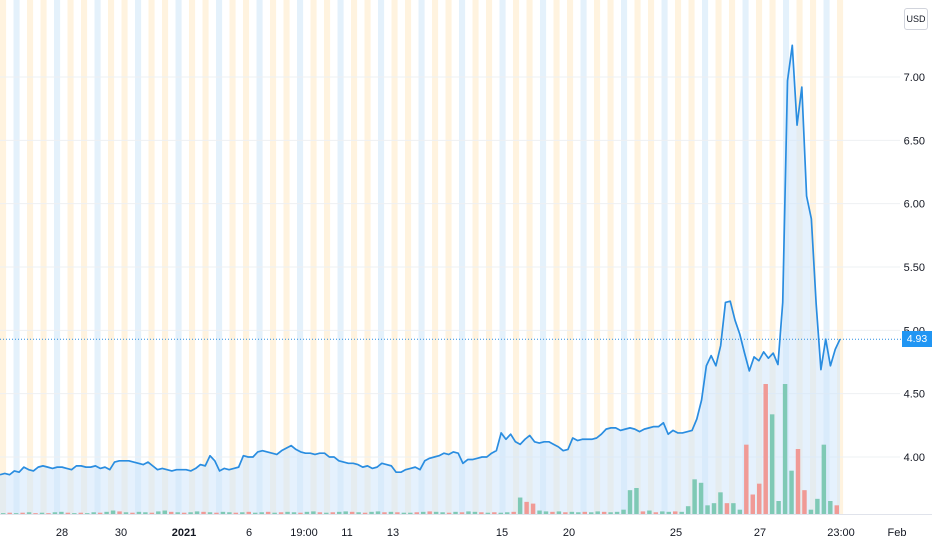 The image size is (932, 550). I want to click on x-tick-label: 15, so click(502, 533).